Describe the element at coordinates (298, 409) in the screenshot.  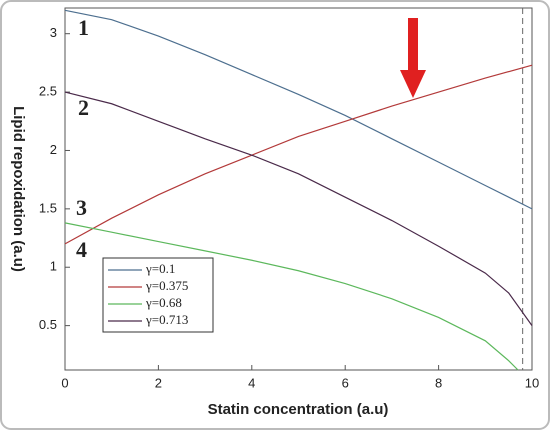
I see `x-axis-title: Statin concentration (a.u)` at that location.